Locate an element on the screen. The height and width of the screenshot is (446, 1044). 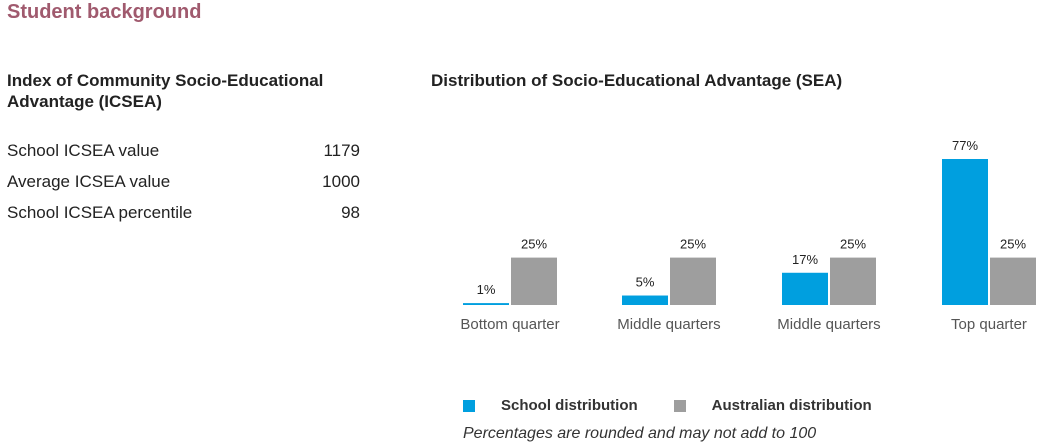
data-label-school-0: 1% is located at coordinates (486, 289).